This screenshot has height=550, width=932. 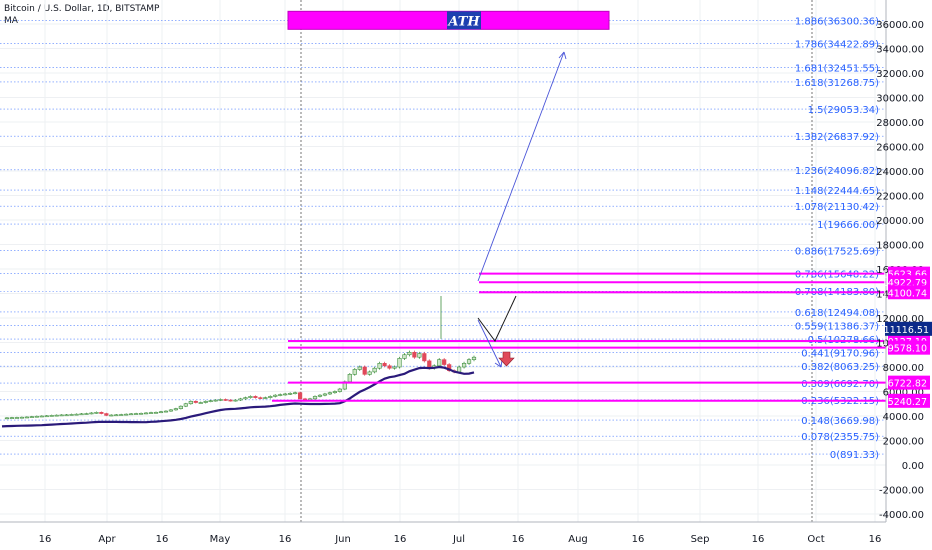 I want to click on y-tick-label: 12000.00, so click(x=900, y=319).